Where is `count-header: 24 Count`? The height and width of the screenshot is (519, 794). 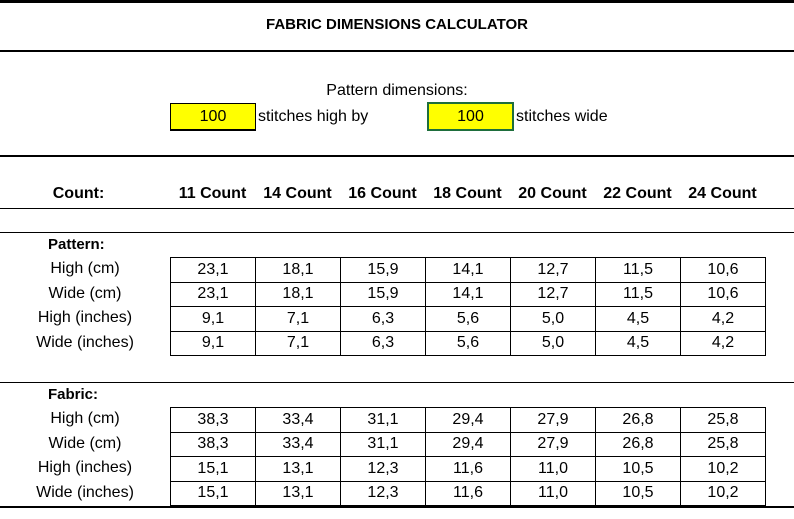
count-header: 24 Count is located at coordinates (722, 193).